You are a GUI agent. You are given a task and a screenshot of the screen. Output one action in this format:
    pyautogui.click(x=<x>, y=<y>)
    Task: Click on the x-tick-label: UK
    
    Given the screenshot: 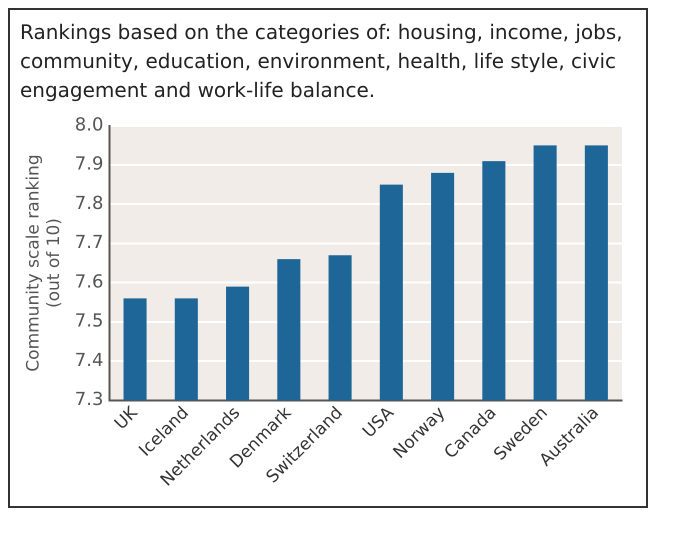 What is the action you would take?
    pyautogui.click(x=126, y=418)
    